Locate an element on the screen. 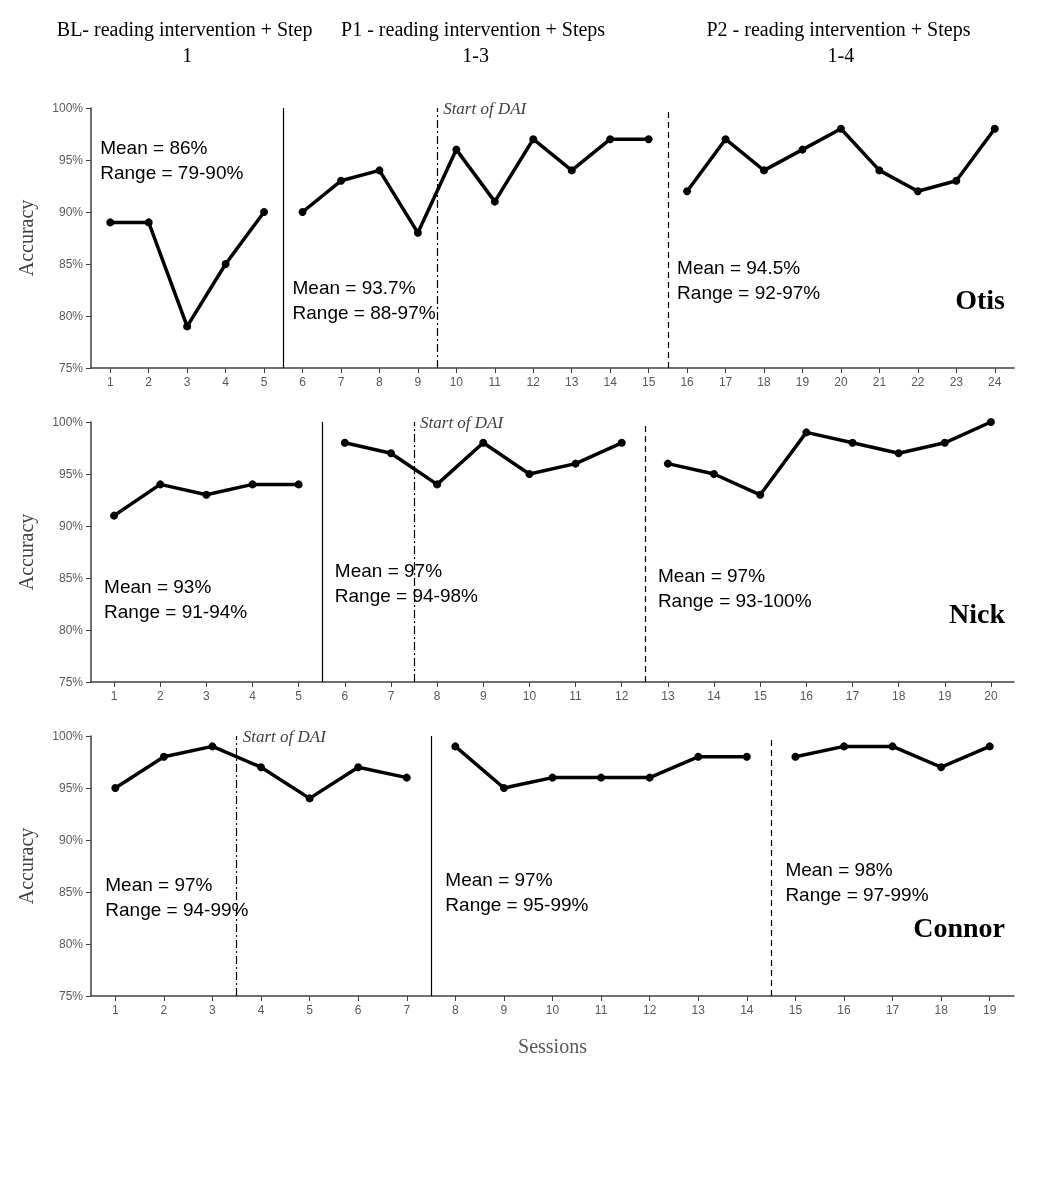 The height and width of the screenshot is (1182, 1052). x-tick-label: 5 is located at coordinates (264, 382).